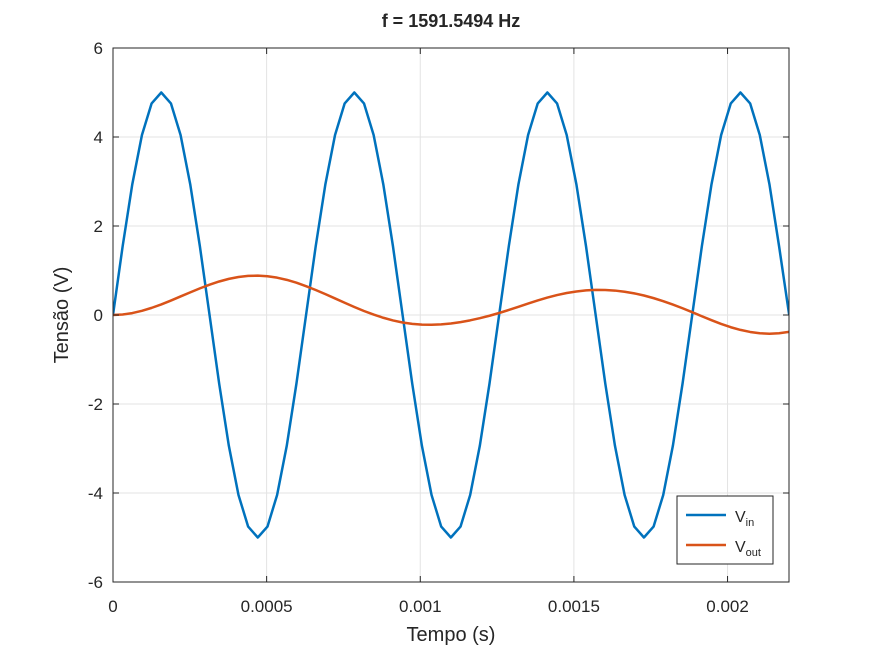 The height and width of the screenshot is (659, 872). What do you see at coordinates (95, 404) in the screenshot?
I see `y-tick-label: -2` at bounding box center [95, 404].